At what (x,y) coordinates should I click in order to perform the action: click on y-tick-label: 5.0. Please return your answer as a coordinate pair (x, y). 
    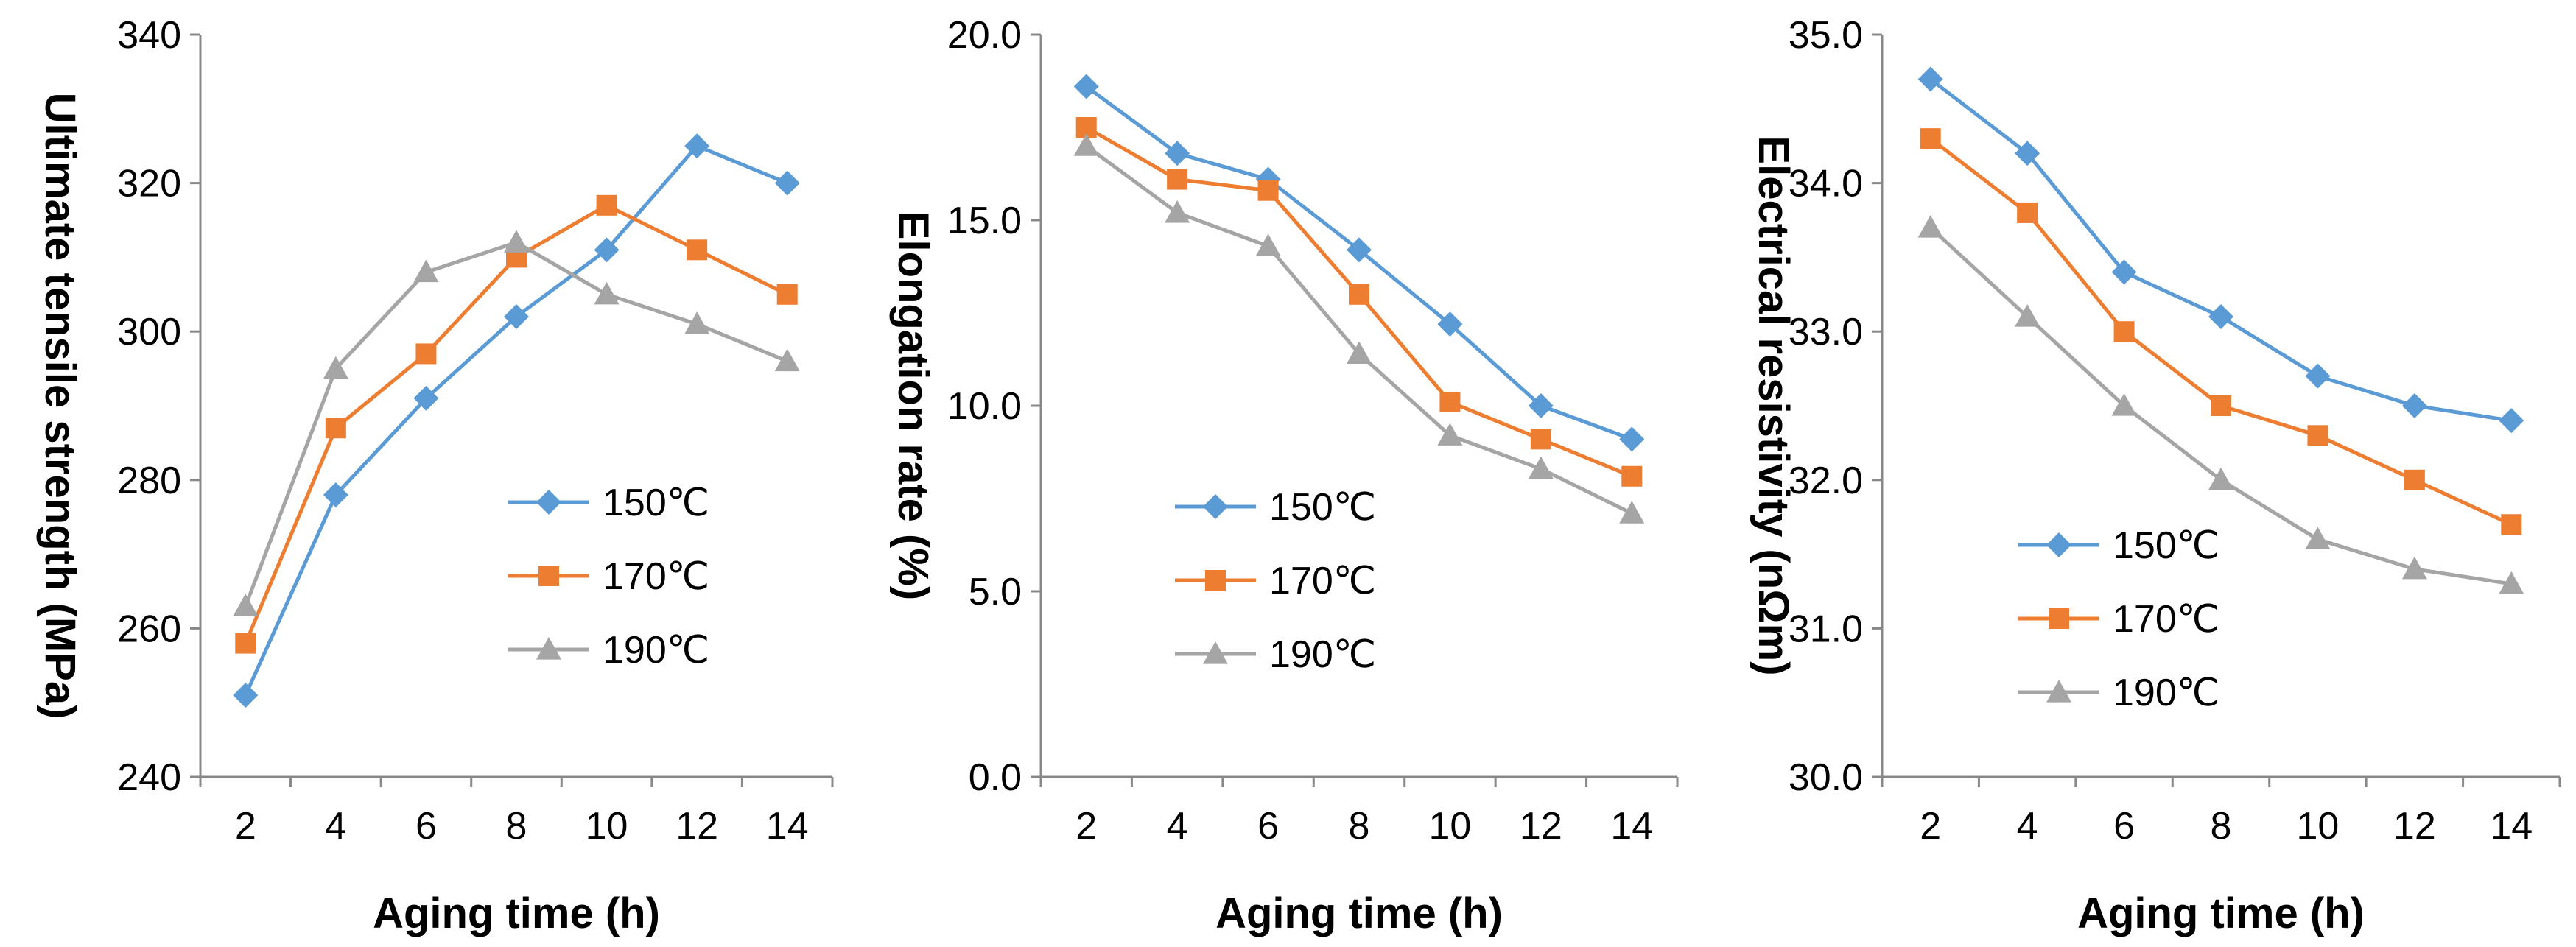
    Looking at the image, I should click on (995, 592).